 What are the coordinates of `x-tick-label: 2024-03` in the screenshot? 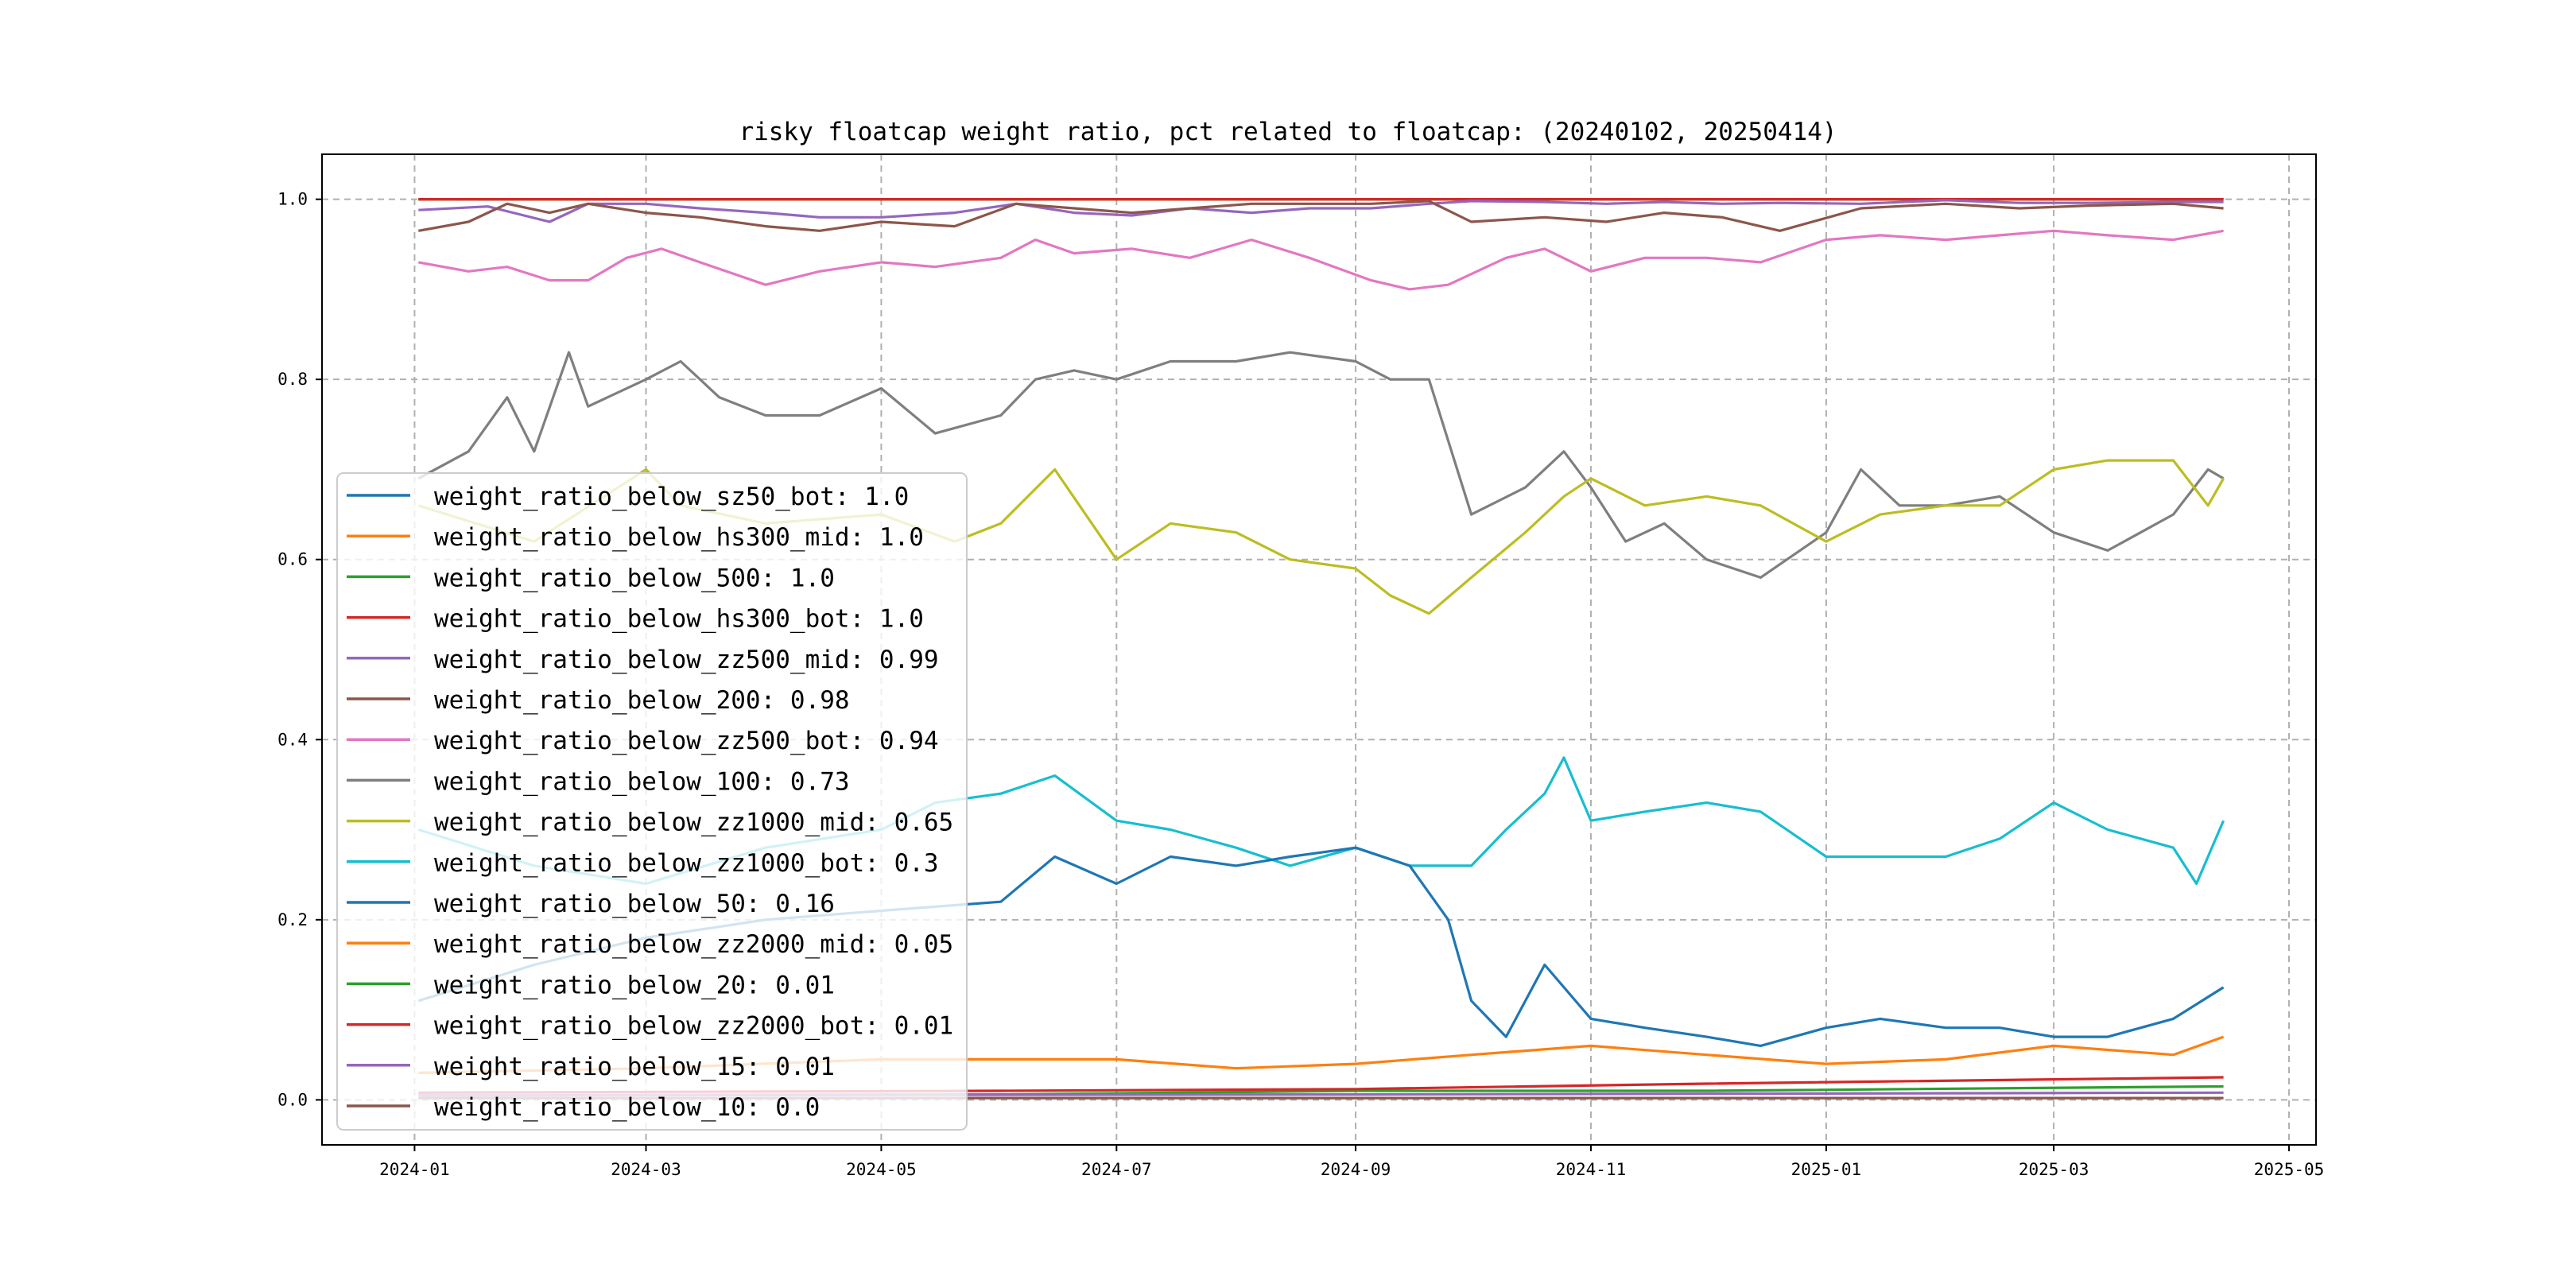 It's located at (646, 1169).